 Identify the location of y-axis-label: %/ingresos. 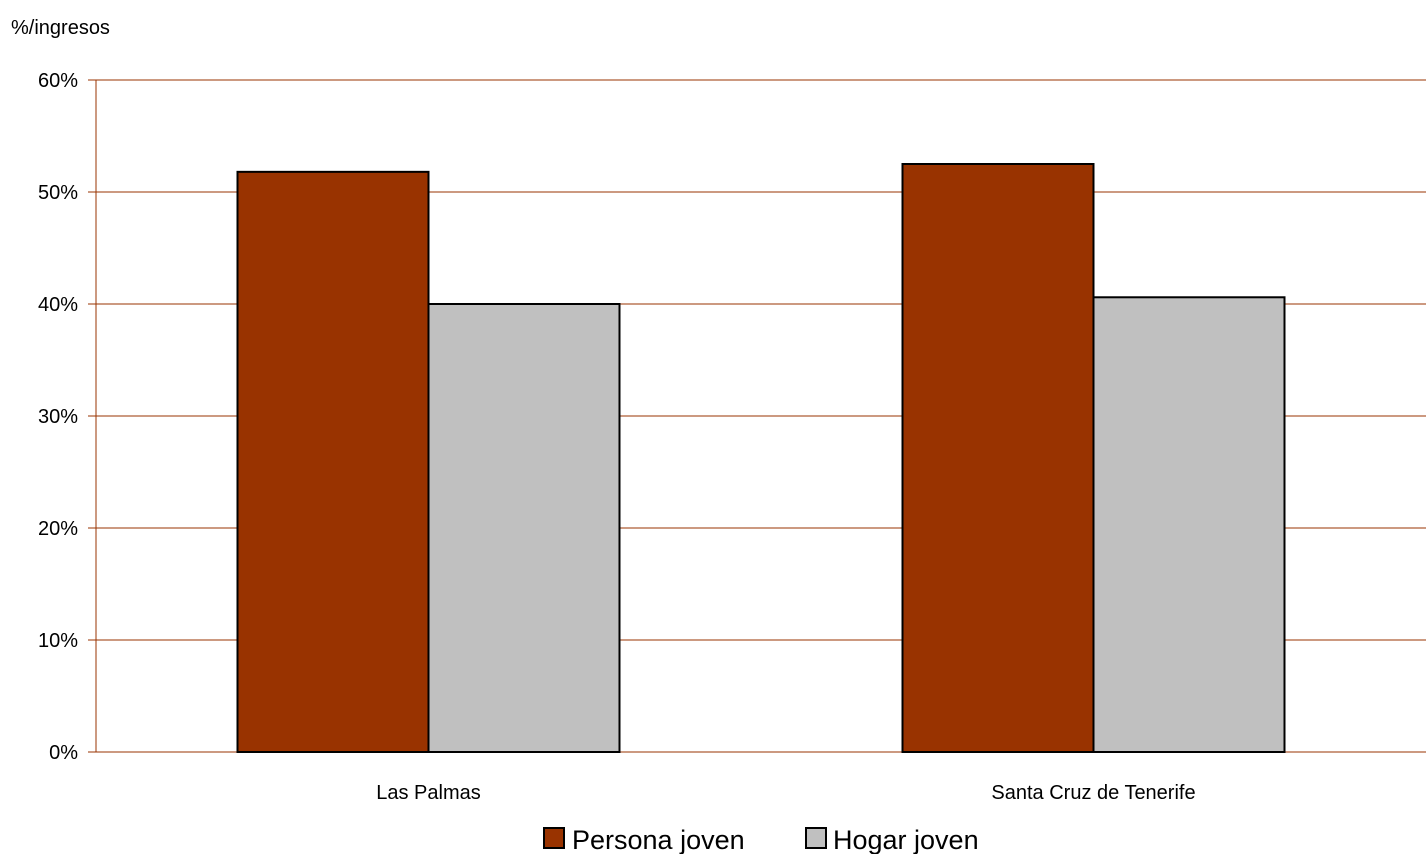
(60, 28).